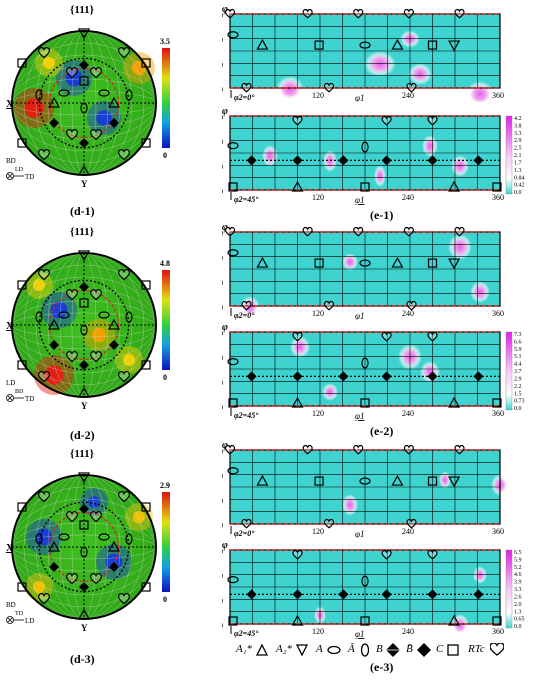 This screenshot has height=681, width=550. I want to click on y-axis-label: Y, so click(84, 628).